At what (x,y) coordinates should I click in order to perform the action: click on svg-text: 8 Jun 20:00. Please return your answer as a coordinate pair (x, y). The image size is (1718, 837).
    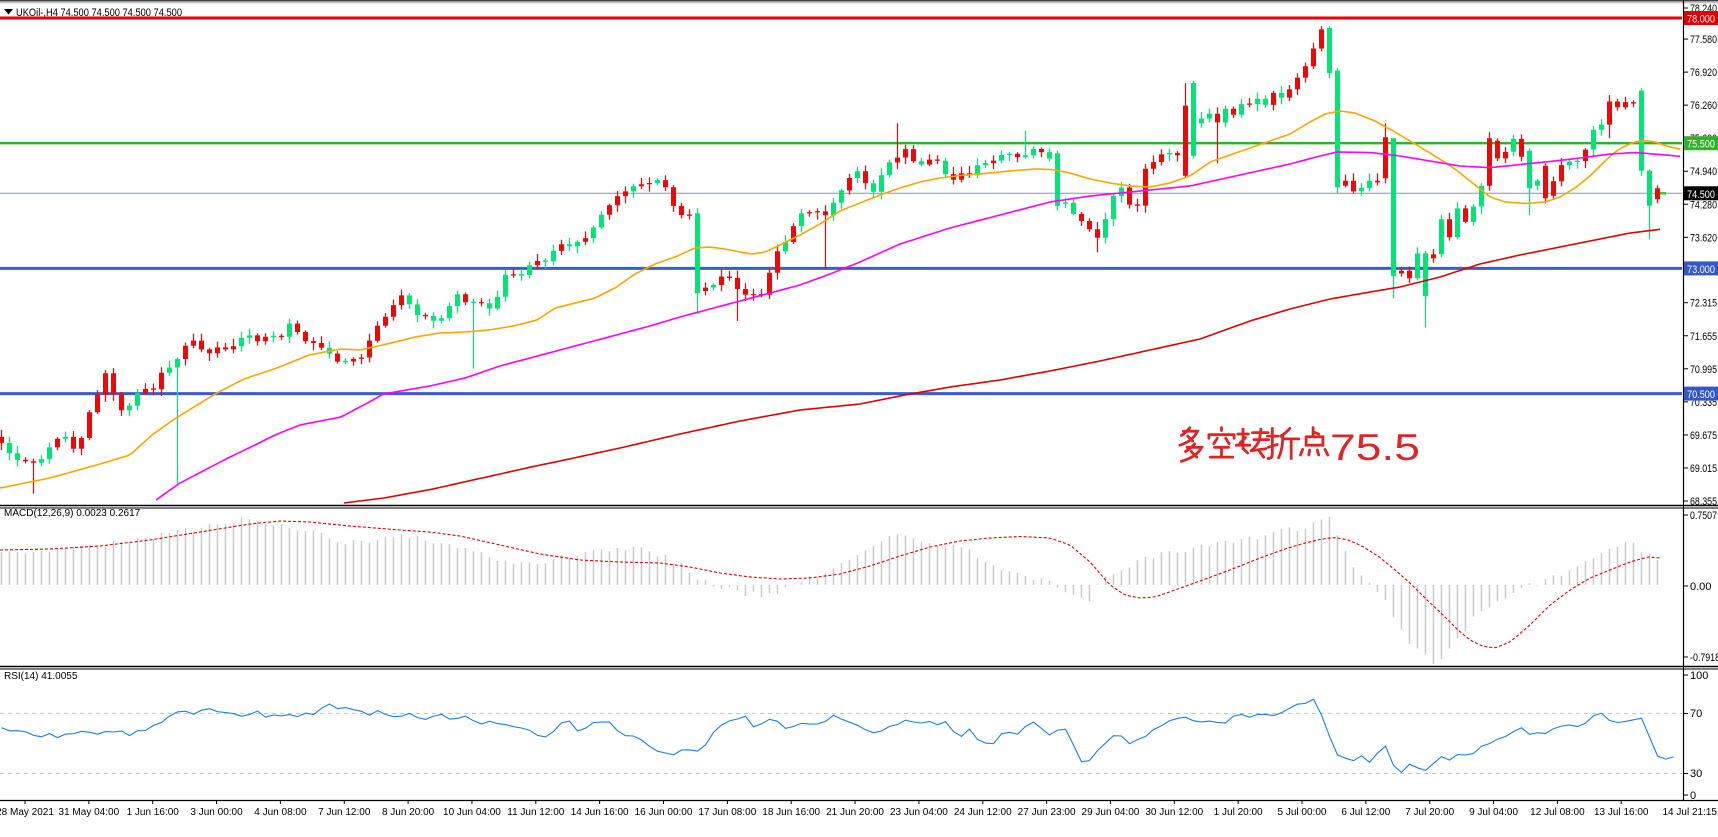
    Looking at the image, I should click on (408, 812).